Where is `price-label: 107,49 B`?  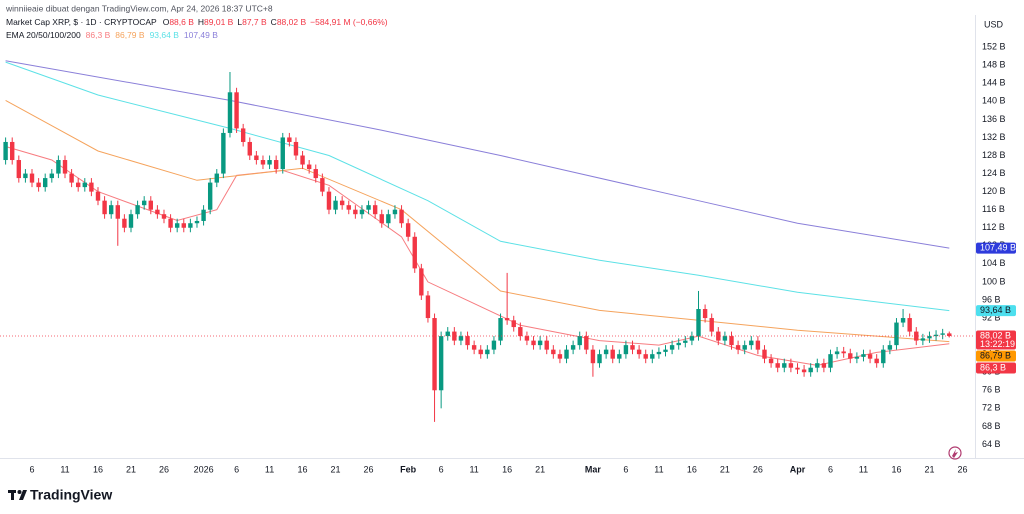 price-label: 107,49 B is located at coordinates (998, 247).